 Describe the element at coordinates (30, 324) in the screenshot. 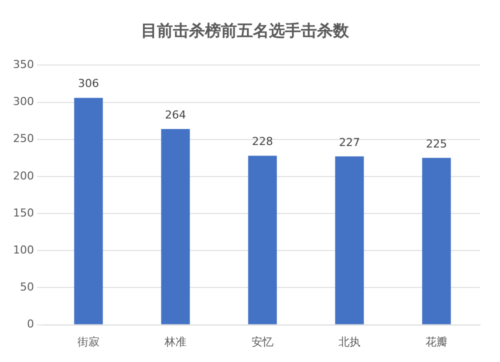

I see `y-tick-label: 0` at that location.